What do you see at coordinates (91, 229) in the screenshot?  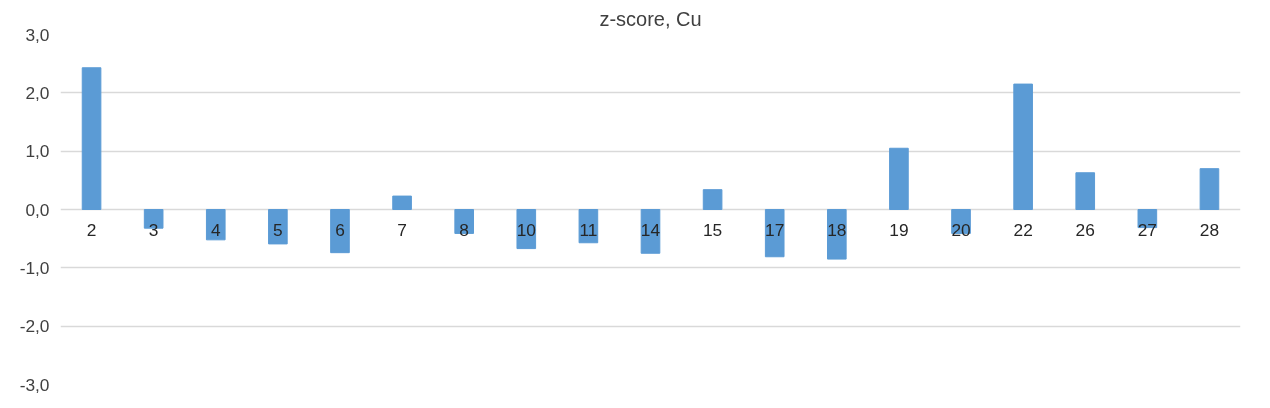 I see `x-tick-label: 2` at bounding box center [91, 229].